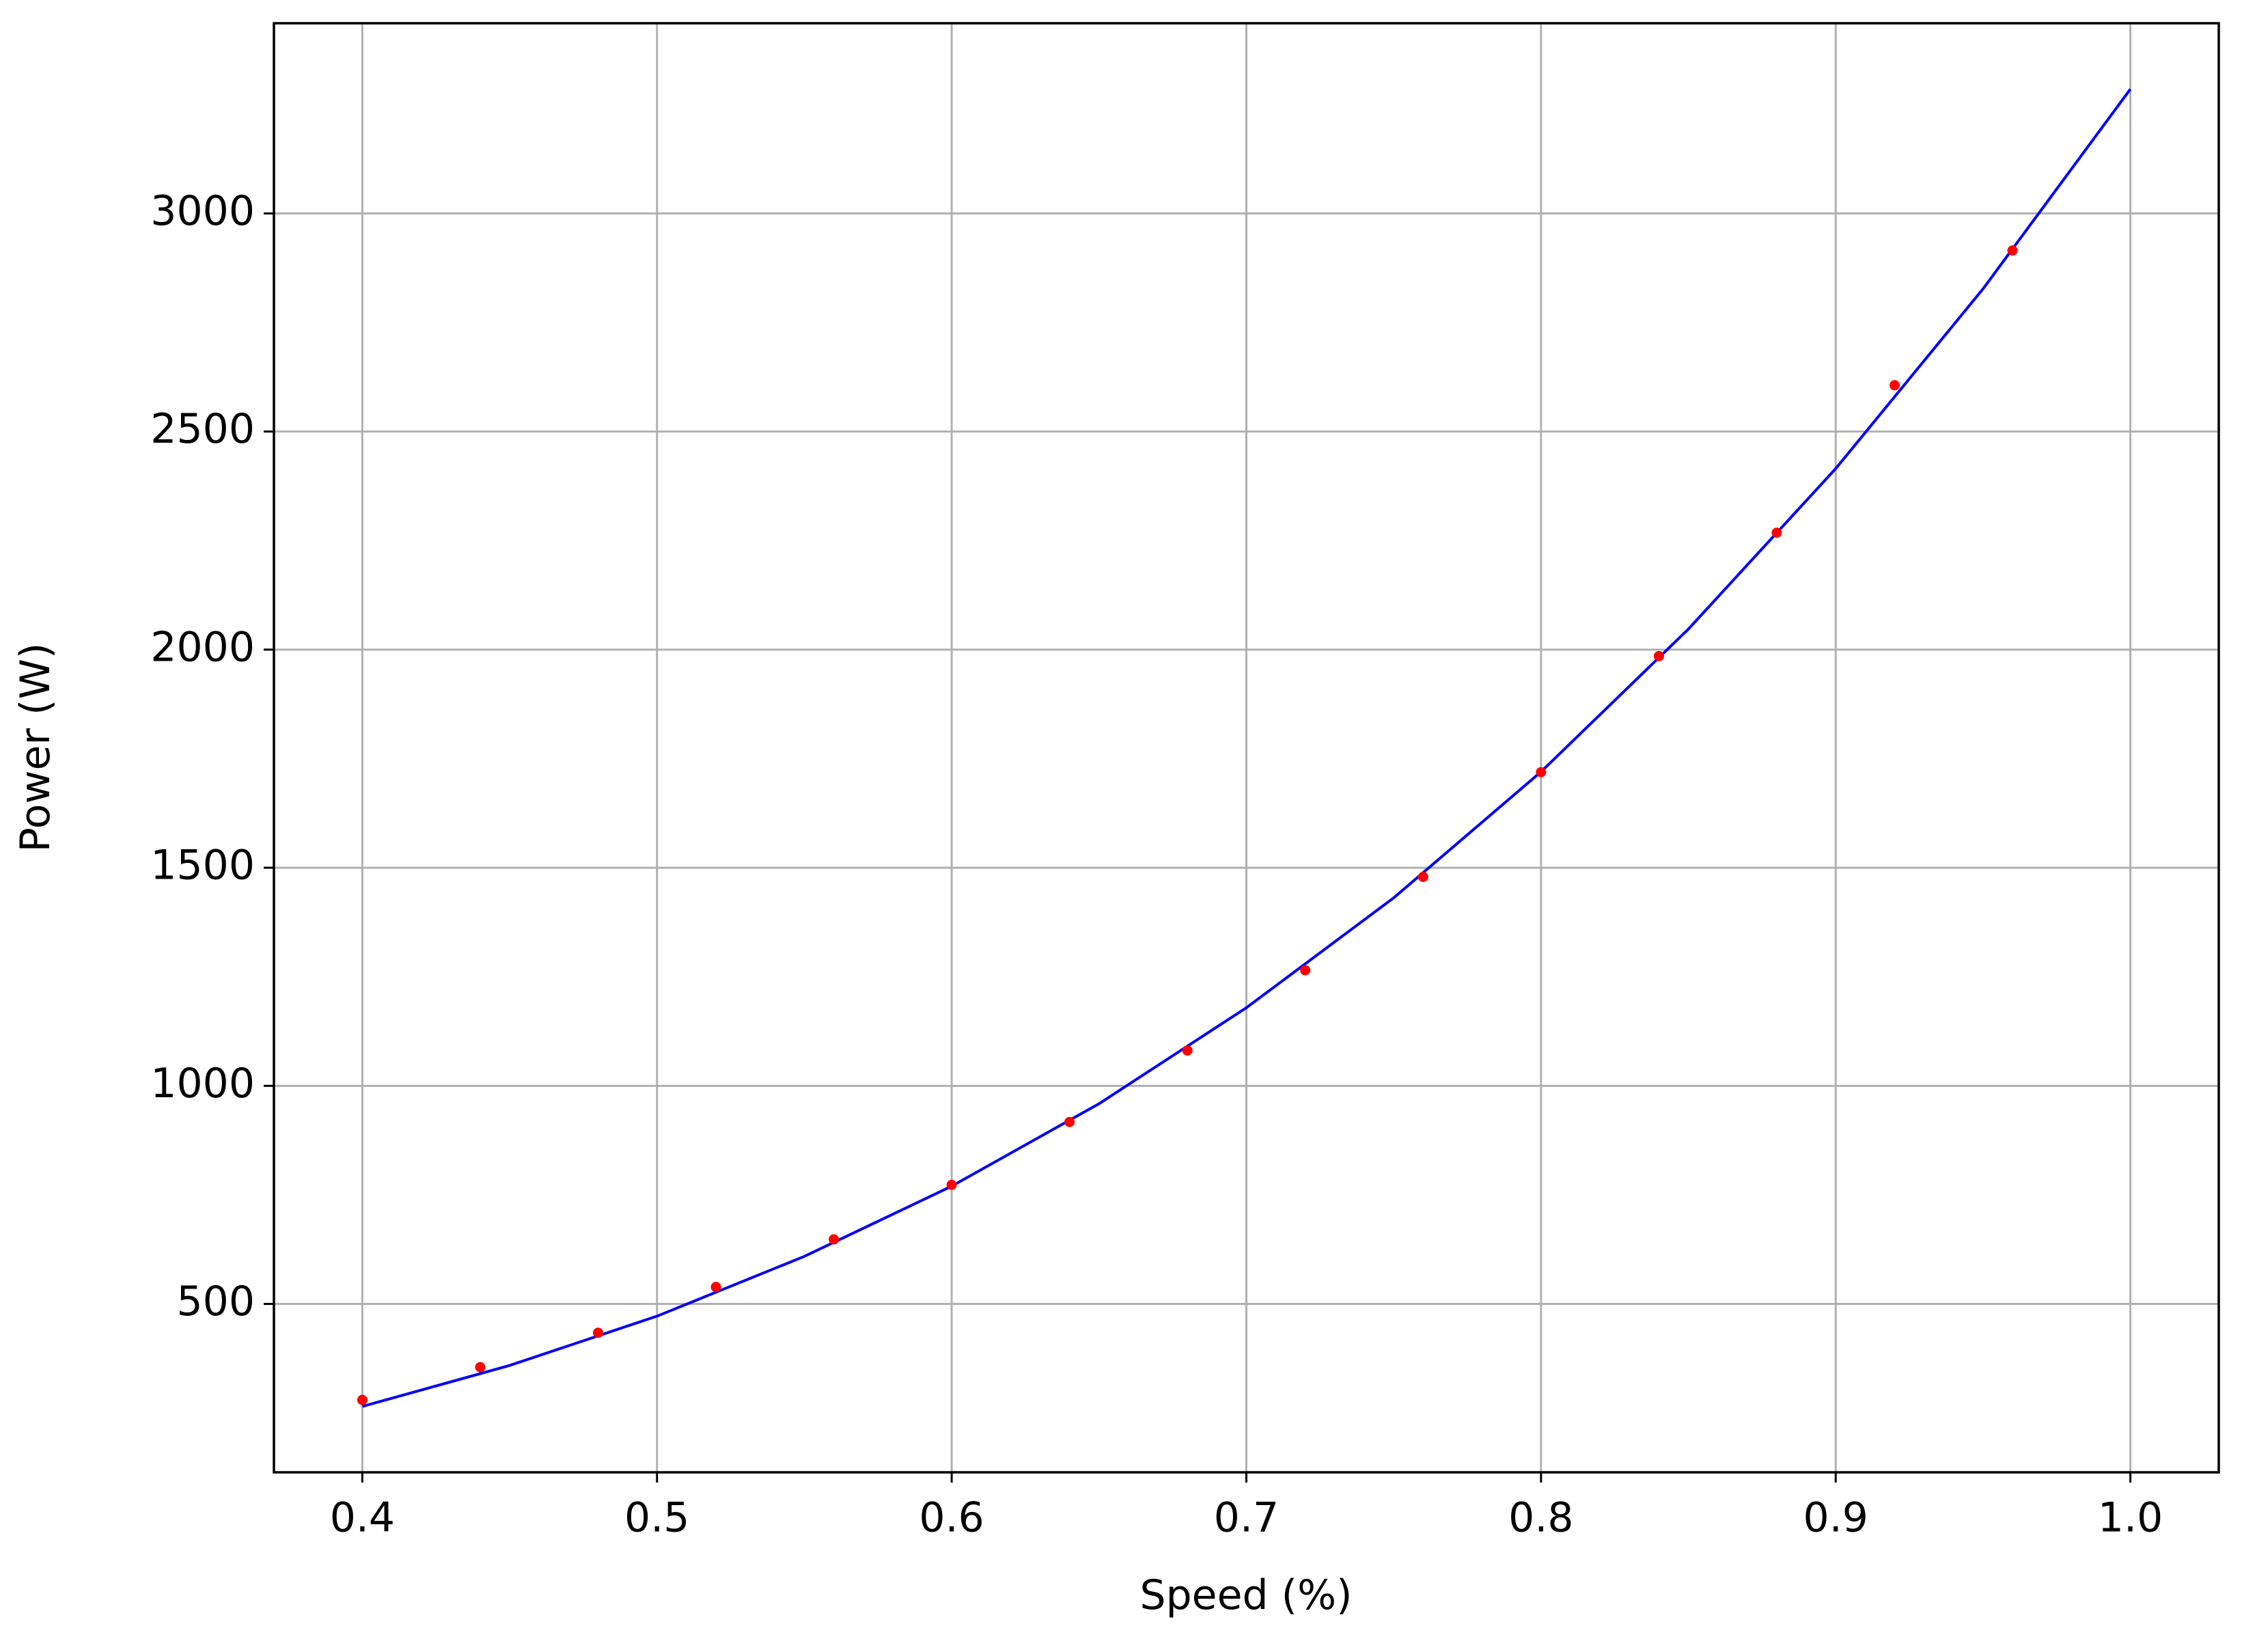  I want to click on x-tick-label: 1.0, so click(2130, 1518).